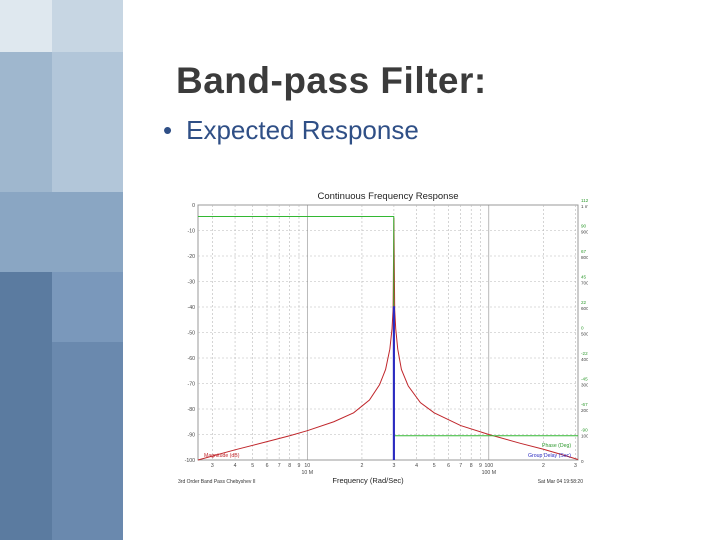 The height and width of the screenshot is (540, 720). Describe the element at coordinates (582, 461) in the screenshot. I see `right-delay-label: 0` at that location.